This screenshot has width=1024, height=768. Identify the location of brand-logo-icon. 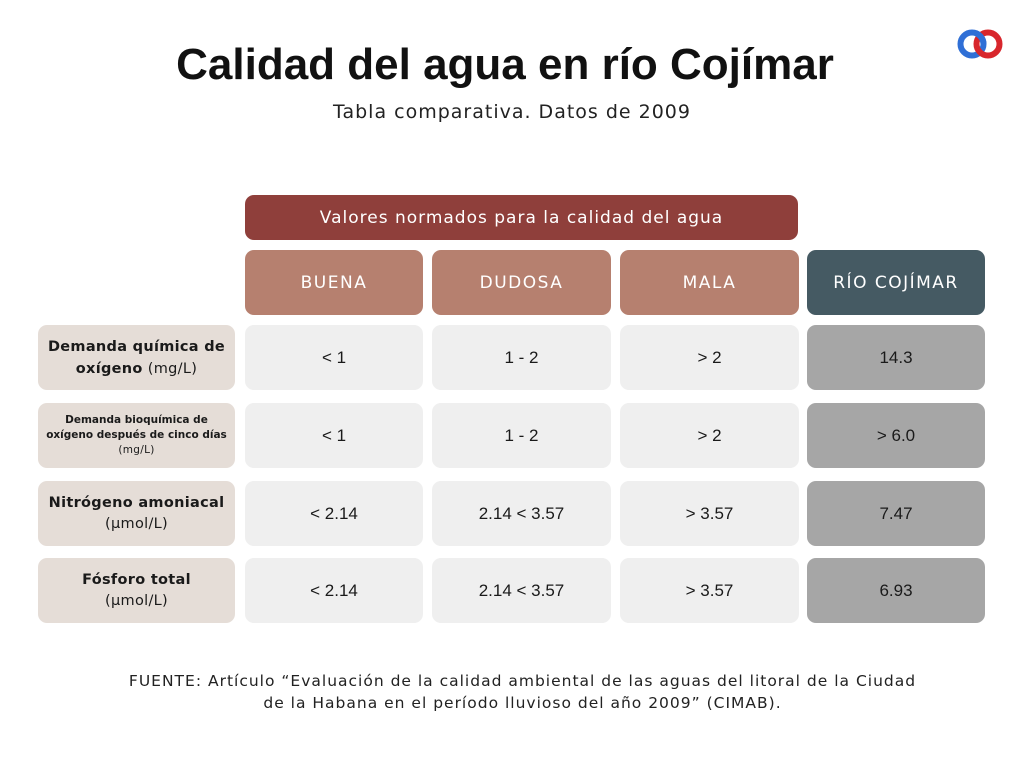
(980, 44).